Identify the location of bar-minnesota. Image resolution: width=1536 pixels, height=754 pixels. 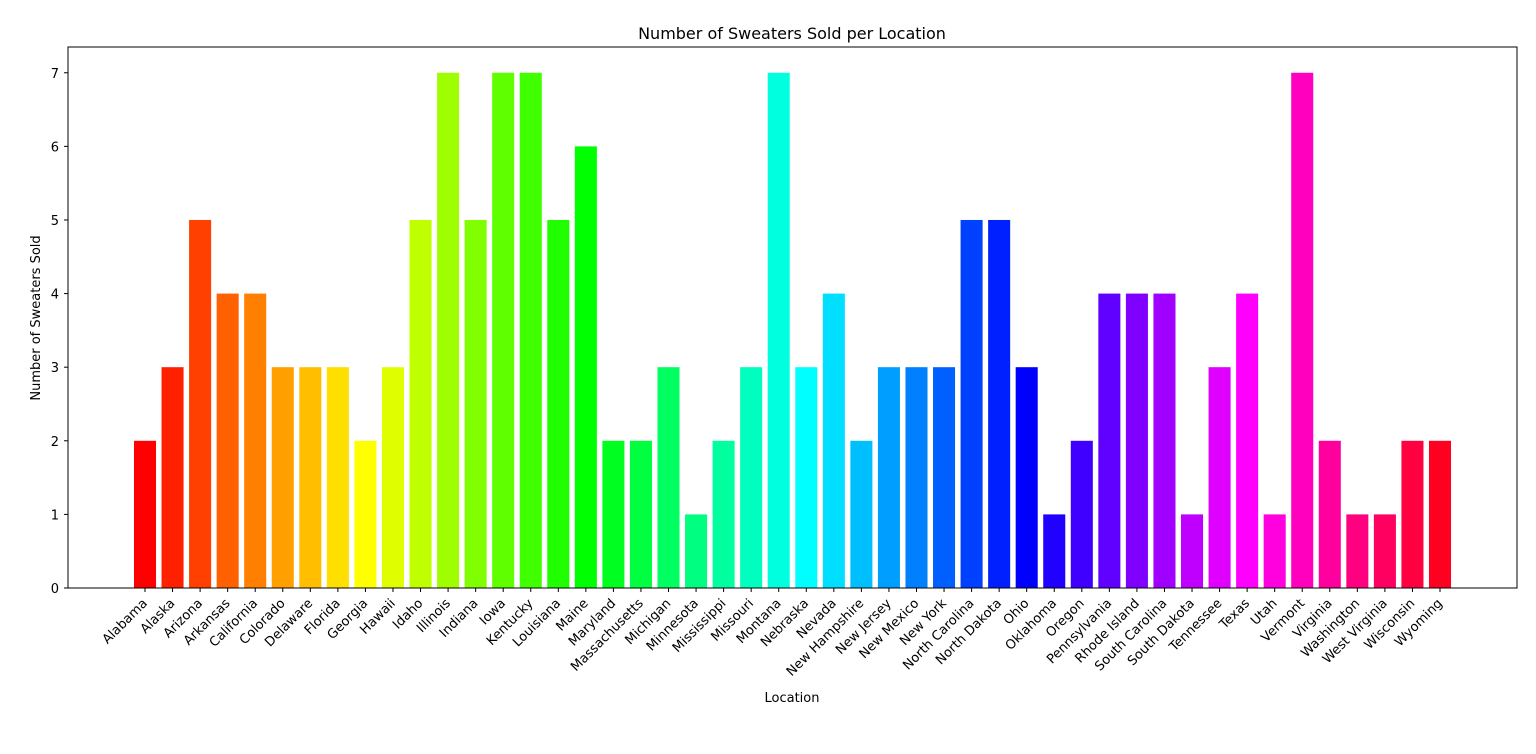
(696, 551).